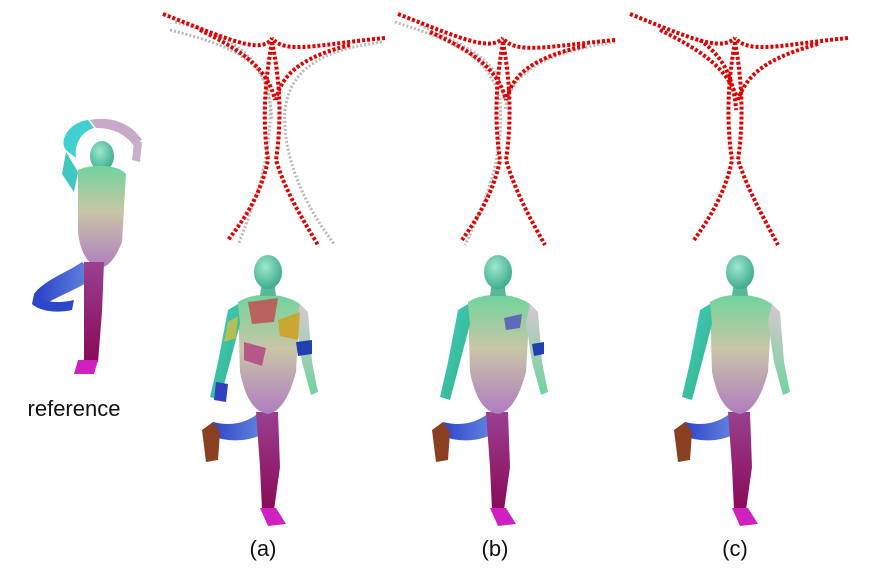 The height and width of the screenshot is (588, 885). What do you see at coordinates (274, 129) in the screenshot?
I see `correspondence-plot-a` at bounding box center [274, 129].